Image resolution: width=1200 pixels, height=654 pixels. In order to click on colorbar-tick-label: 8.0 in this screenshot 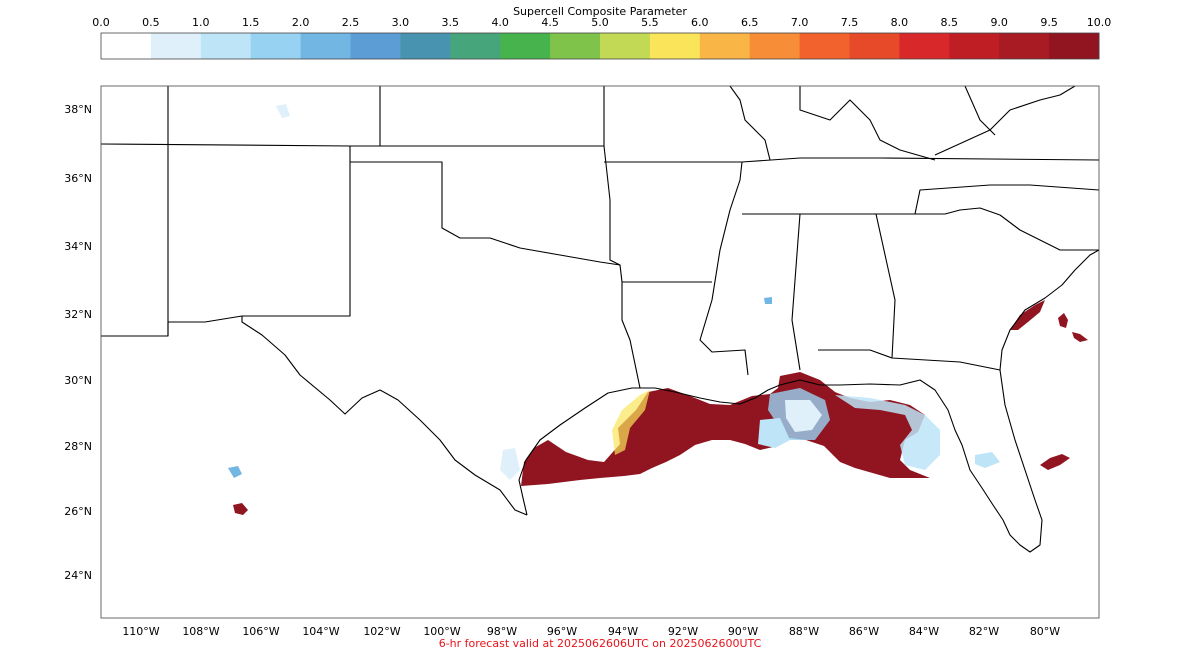, I will do `click(900, 22)`.